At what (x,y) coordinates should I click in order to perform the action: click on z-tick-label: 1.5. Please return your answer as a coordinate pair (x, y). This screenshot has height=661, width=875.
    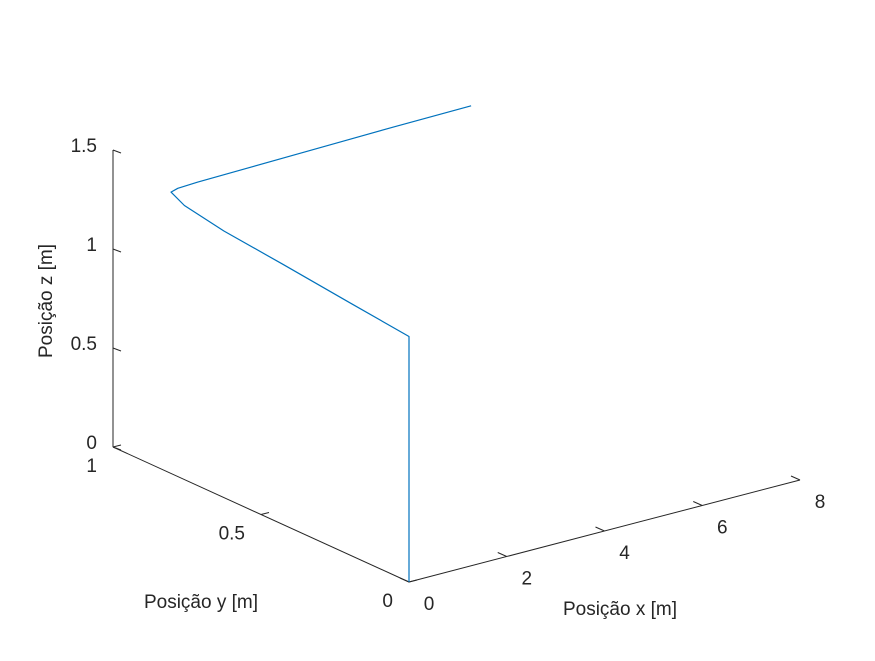
    Looking at the image, I should click on (84, 146).